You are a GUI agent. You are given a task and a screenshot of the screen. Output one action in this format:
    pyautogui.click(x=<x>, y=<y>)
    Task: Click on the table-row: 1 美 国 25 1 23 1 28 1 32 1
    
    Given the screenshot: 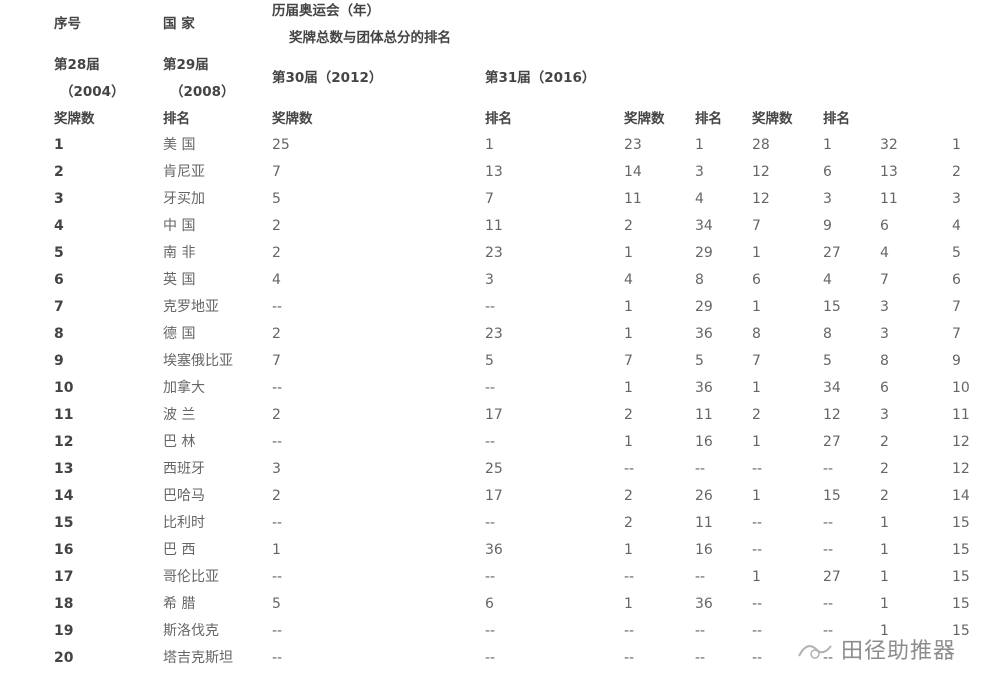 What is the action you would take?
    pyautogui.click(x=500, y=149)
    